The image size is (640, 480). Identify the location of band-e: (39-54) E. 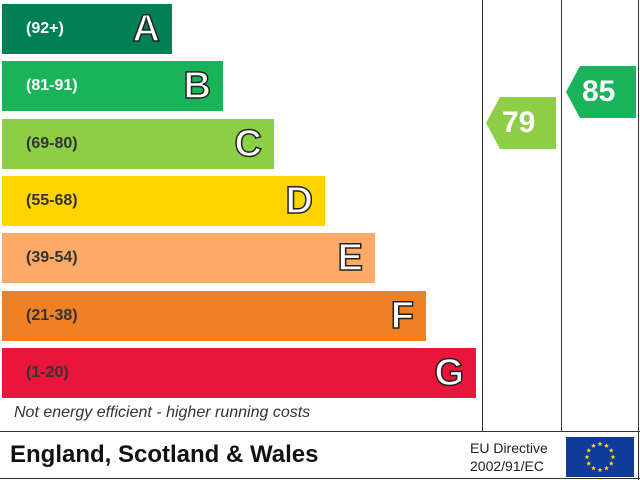
(188, 258).